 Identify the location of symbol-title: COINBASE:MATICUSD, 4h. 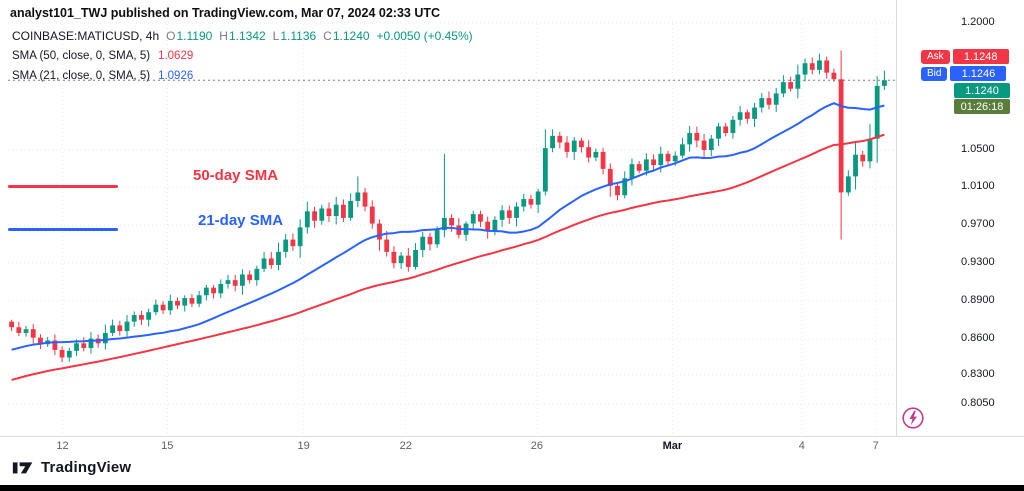
(86, 36).